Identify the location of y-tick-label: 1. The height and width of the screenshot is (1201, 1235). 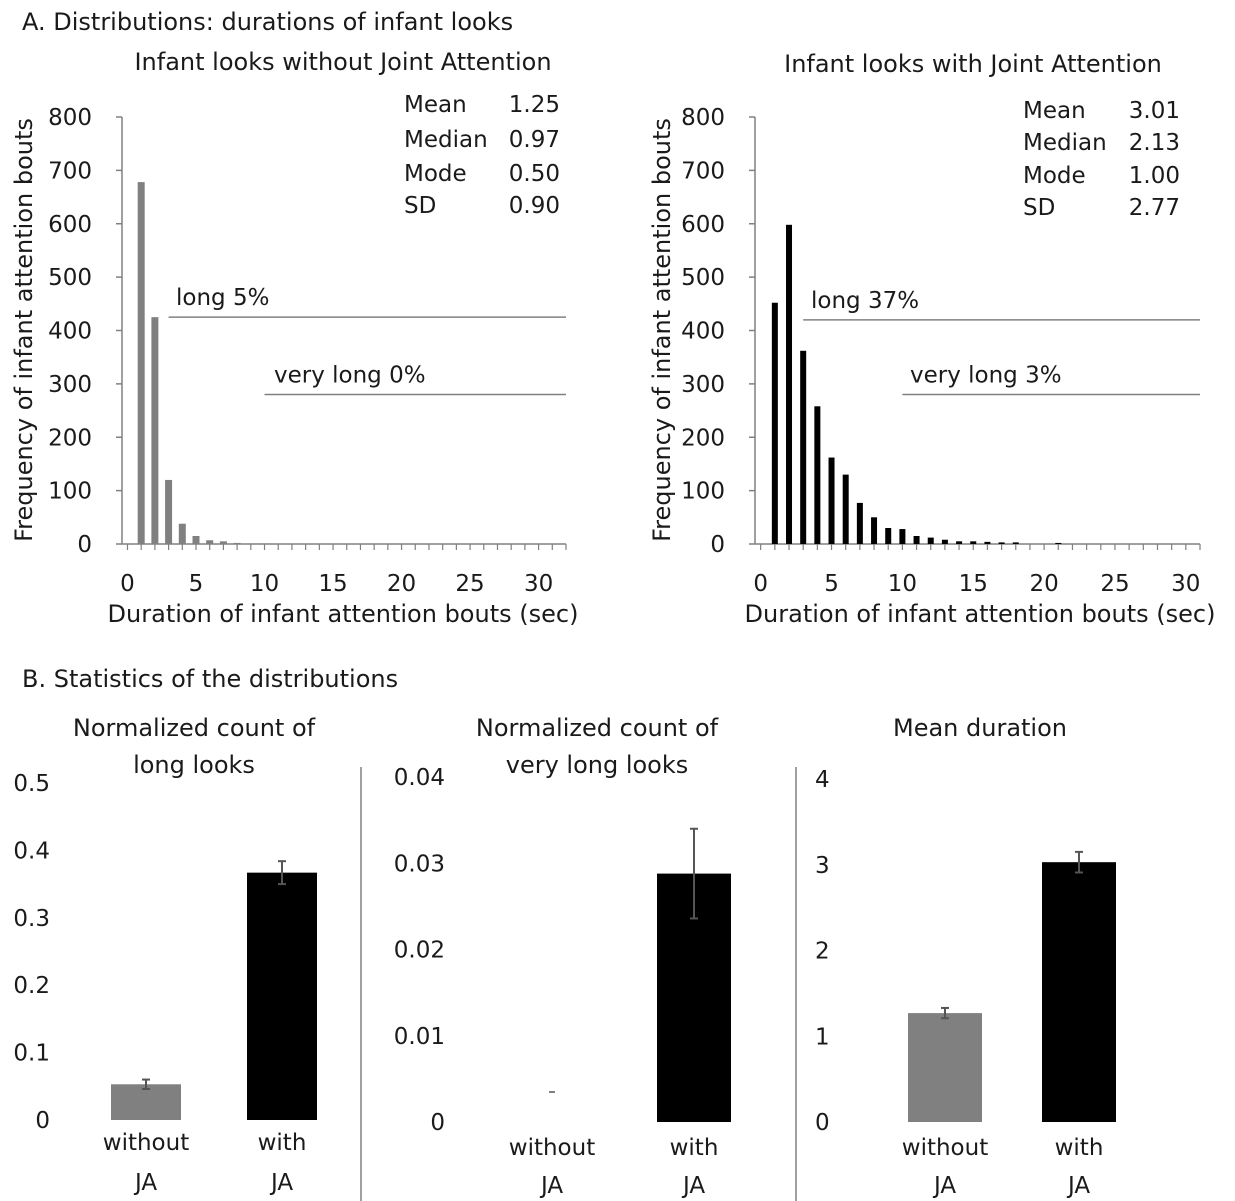
(822, 1037).